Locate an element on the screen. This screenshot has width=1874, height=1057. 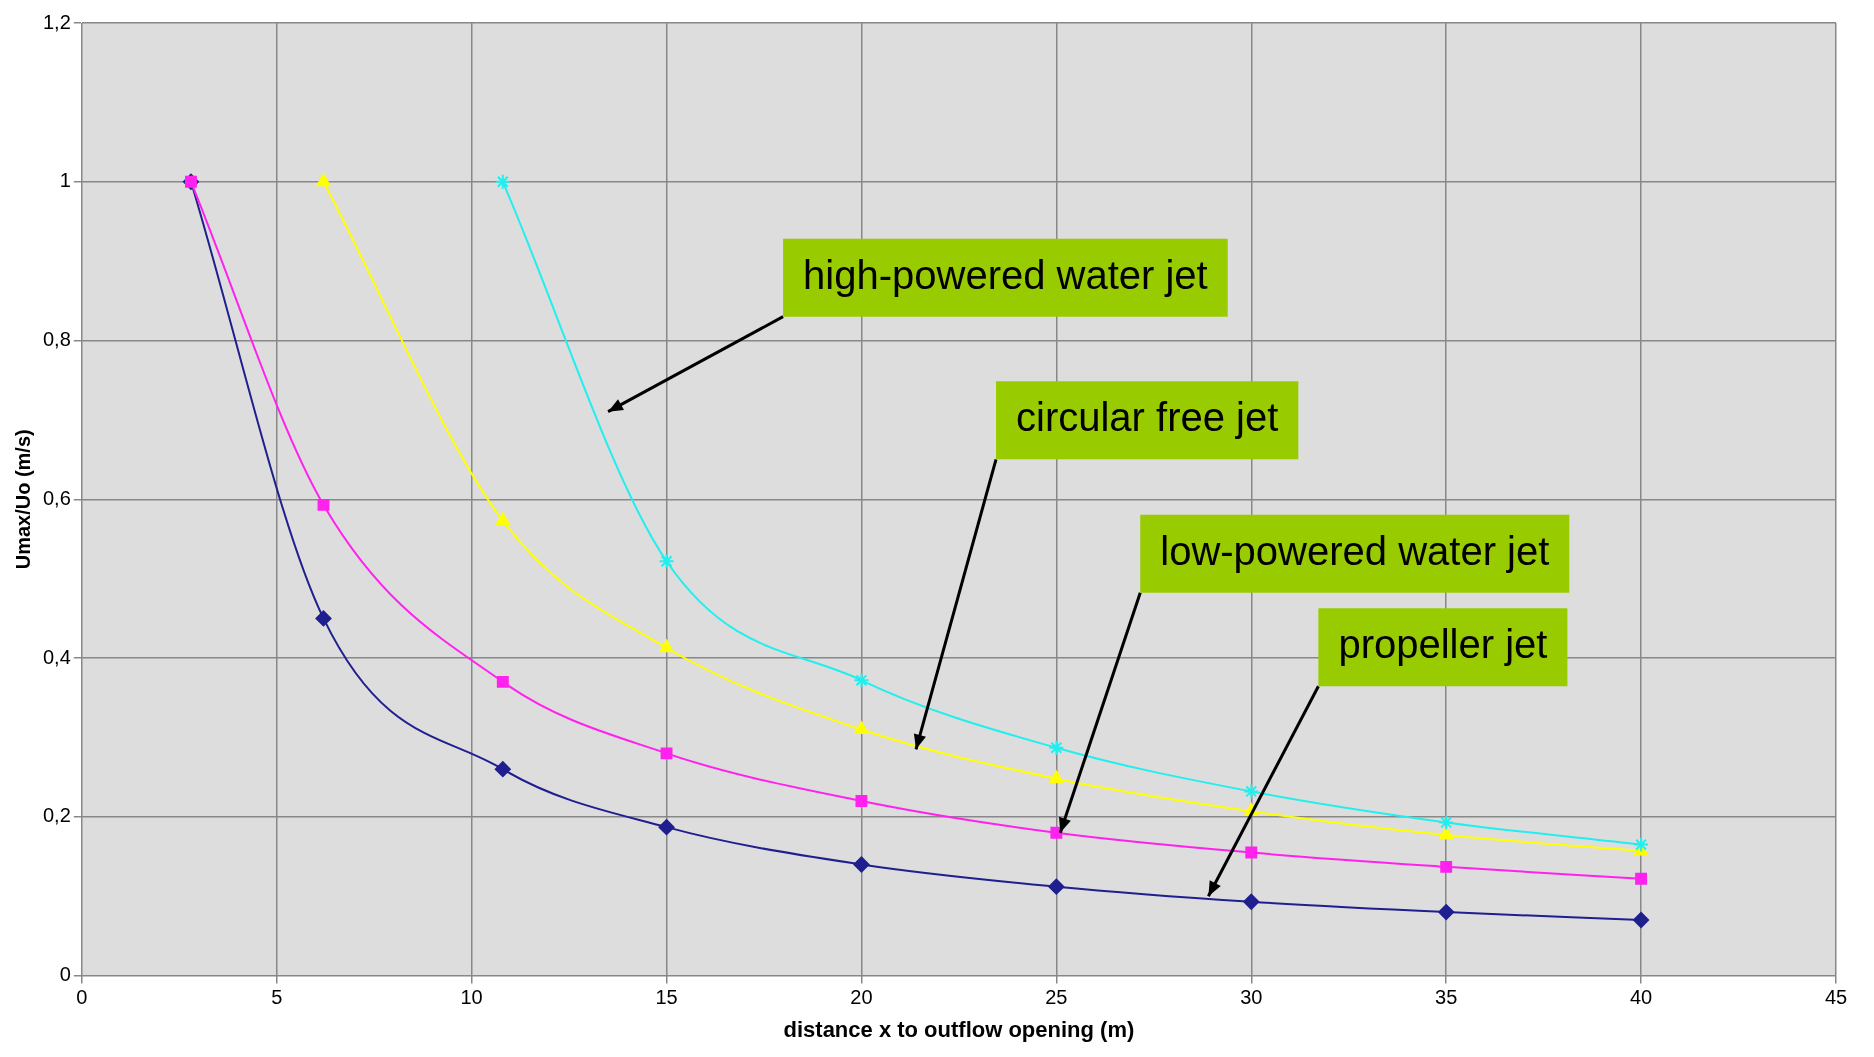
y-tick-label: 0,4 is located at coordinates (56, 656).